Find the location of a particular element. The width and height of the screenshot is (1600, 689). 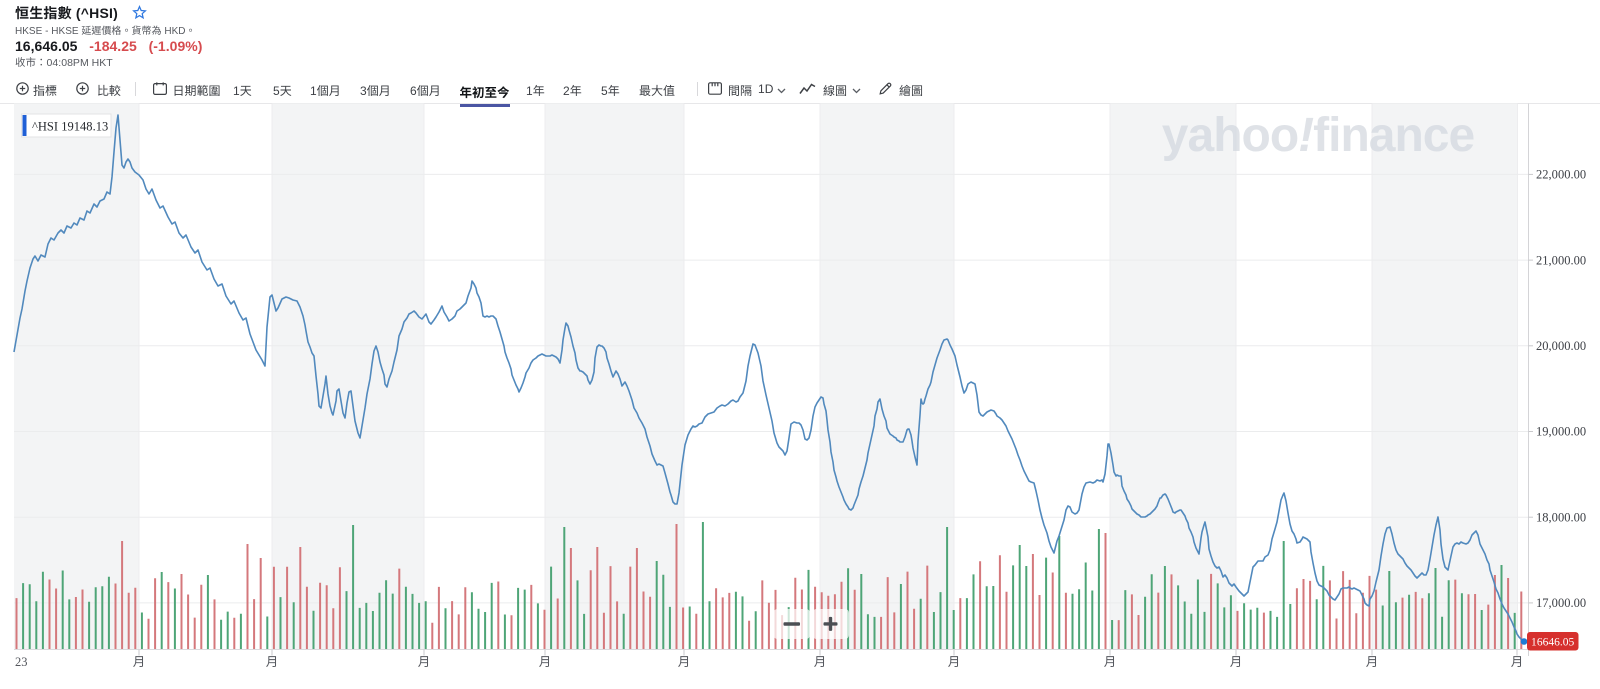

svg-text: 20,000.00 is located at coordinates (1561, 346).